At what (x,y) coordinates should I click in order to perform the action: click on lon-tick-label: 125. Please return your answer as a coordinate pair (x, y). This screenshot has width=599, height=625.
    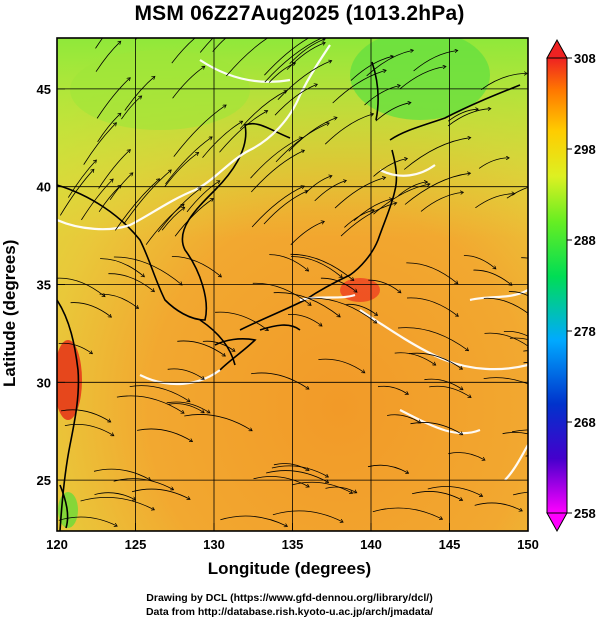
    Looking at the image, I should click on (136, 544).